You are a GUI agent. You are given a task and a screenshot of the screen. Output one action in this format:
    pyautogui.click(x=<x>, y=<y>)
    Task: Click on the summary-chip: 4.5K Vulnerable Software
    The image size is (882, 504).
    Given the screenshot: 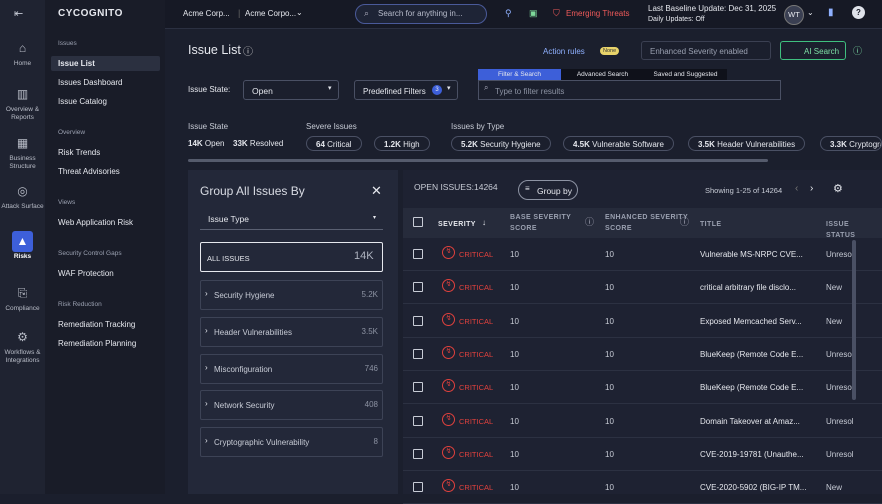 What is the action you would take?
    pyautogui.click(x=618, y=143)
    